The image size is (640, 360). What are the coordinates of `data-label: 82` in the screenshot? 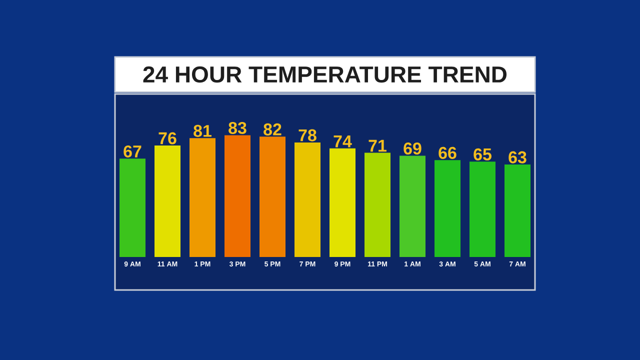 It's located at (273, 129).